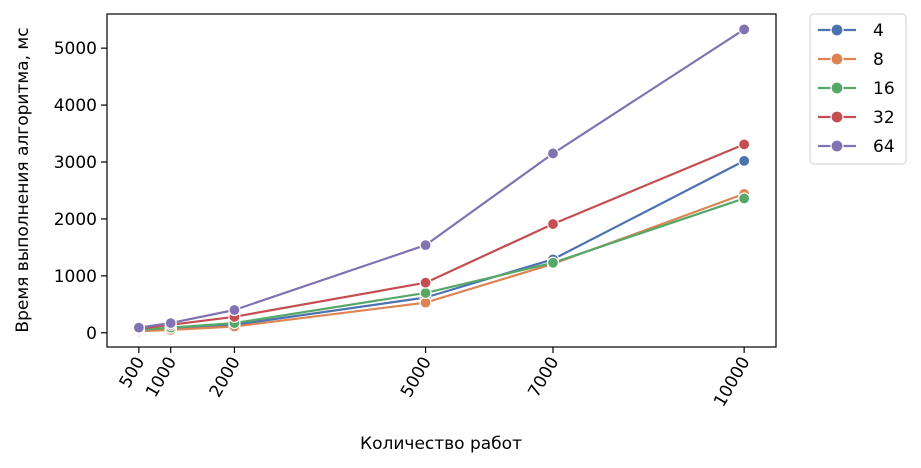 The image size is (921, 468). Describe the element at coordinates (878, 31) in the screenshot. I see `legend-label-4: 4` at that location.